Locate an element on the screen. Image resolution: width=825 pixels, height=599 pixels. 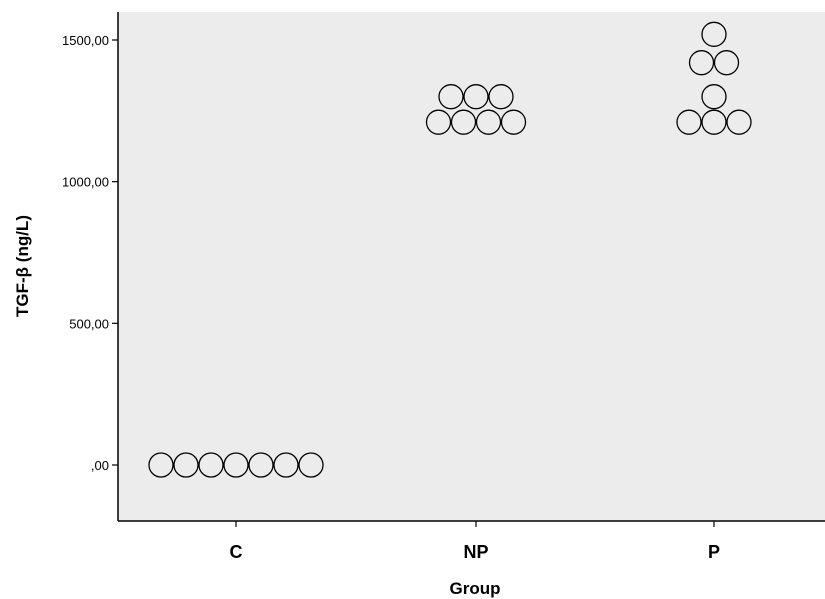
y-axis: ,00 500,00 1000,00 1500,00 is located at coordinates (90, 266).